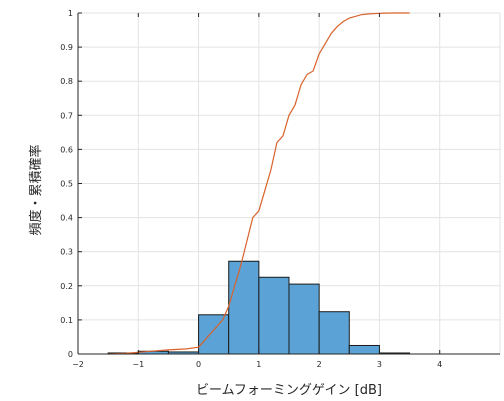 The image size is (504, 401). I want to click on x-tick-label: 3, so click(379, 364).